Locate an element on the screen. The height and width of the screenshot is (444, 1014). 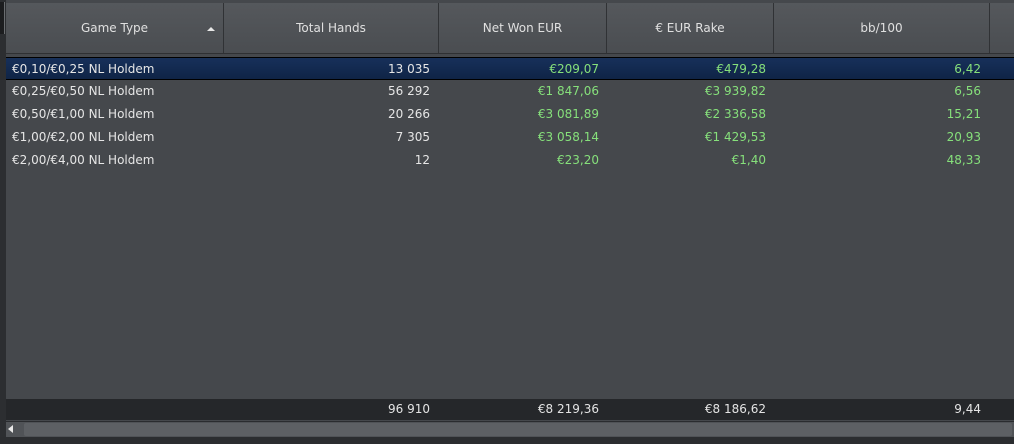
cell-total-hands: 12 is located at coordinates (422, 160).